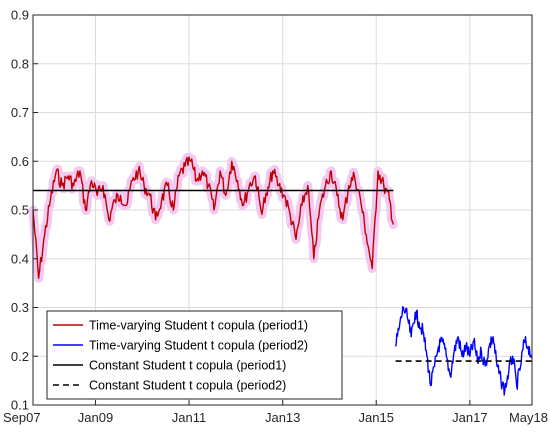 Image resolution: width=550 pixels, height=437 pixels. Describe the element at coordinates (187, 366) in the screenshot. I see `legend-label-2: Constant Student t copula (period1)` at that location.